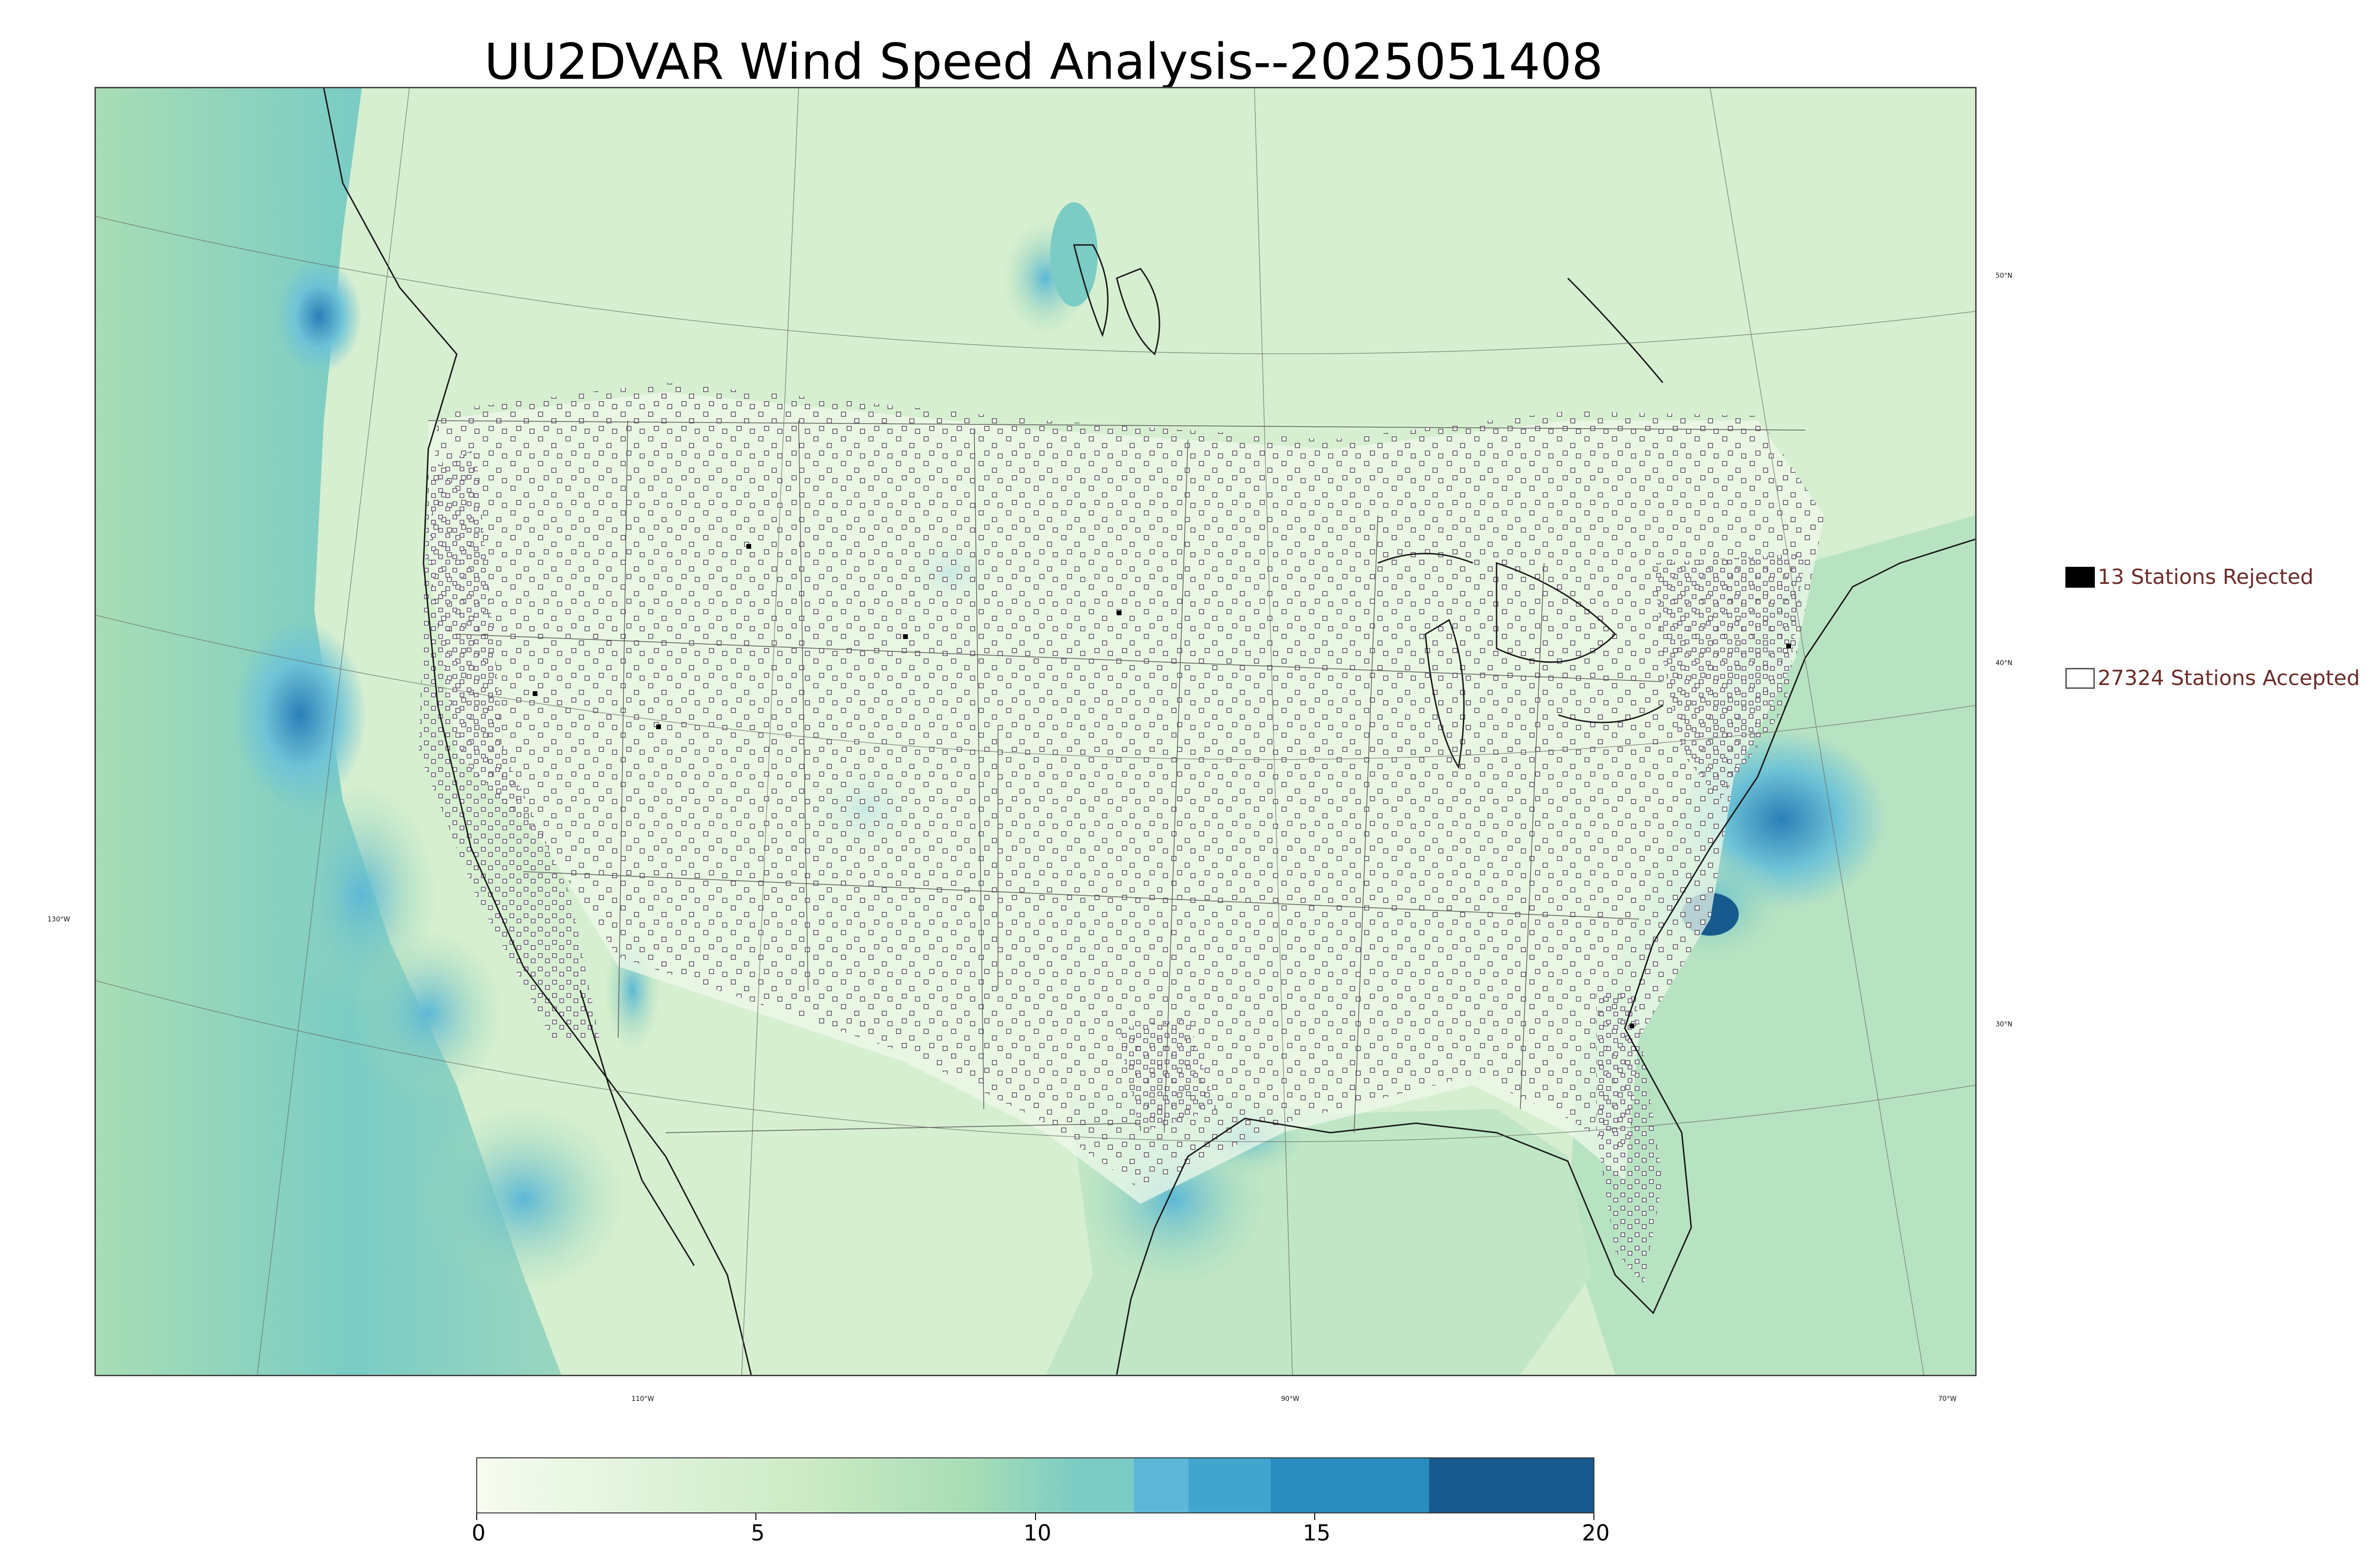 This screenshot has height=1568, width=2374. What do you see at coordinates (1629, 1138) in the screenshot?
I see `florida-station-cluster` at bounding box center [1629, 1138].